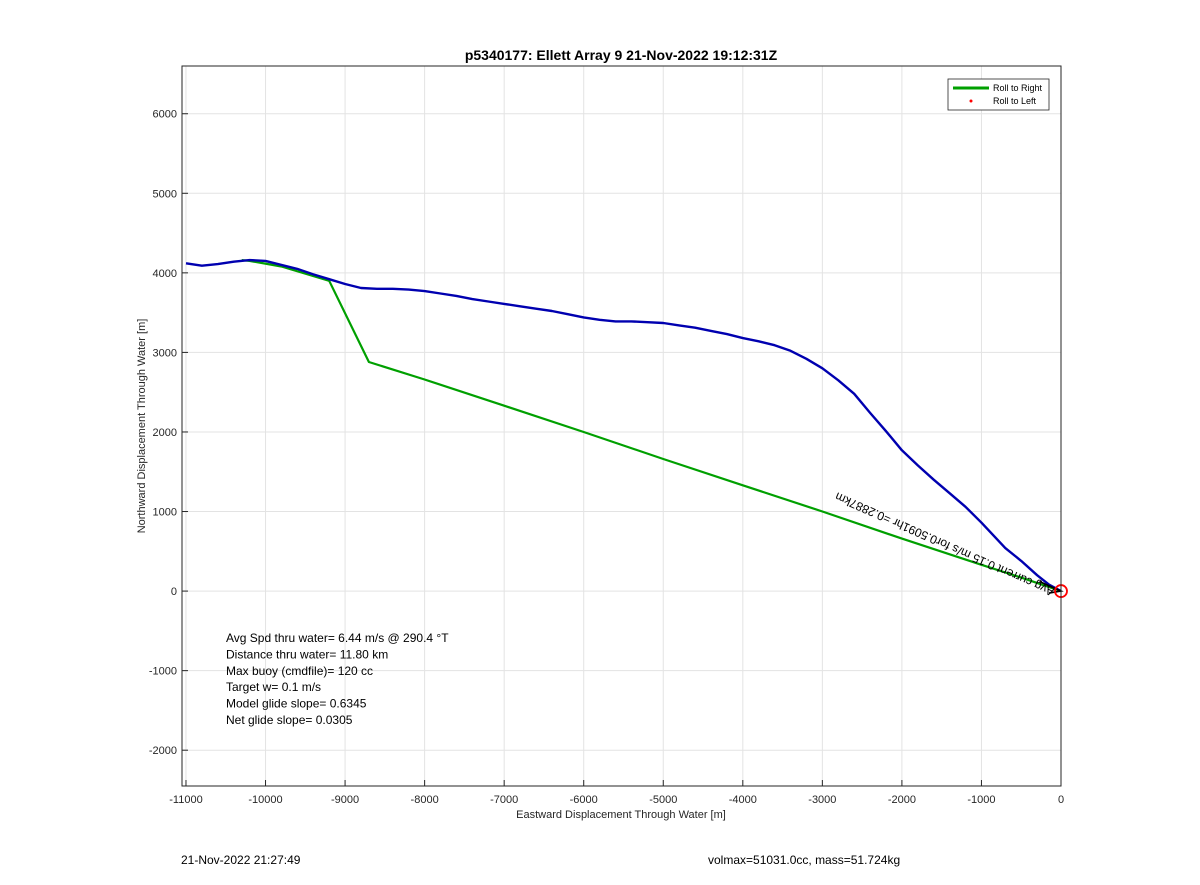  I want to click on y-tick-label: 0, so click(174, 592).